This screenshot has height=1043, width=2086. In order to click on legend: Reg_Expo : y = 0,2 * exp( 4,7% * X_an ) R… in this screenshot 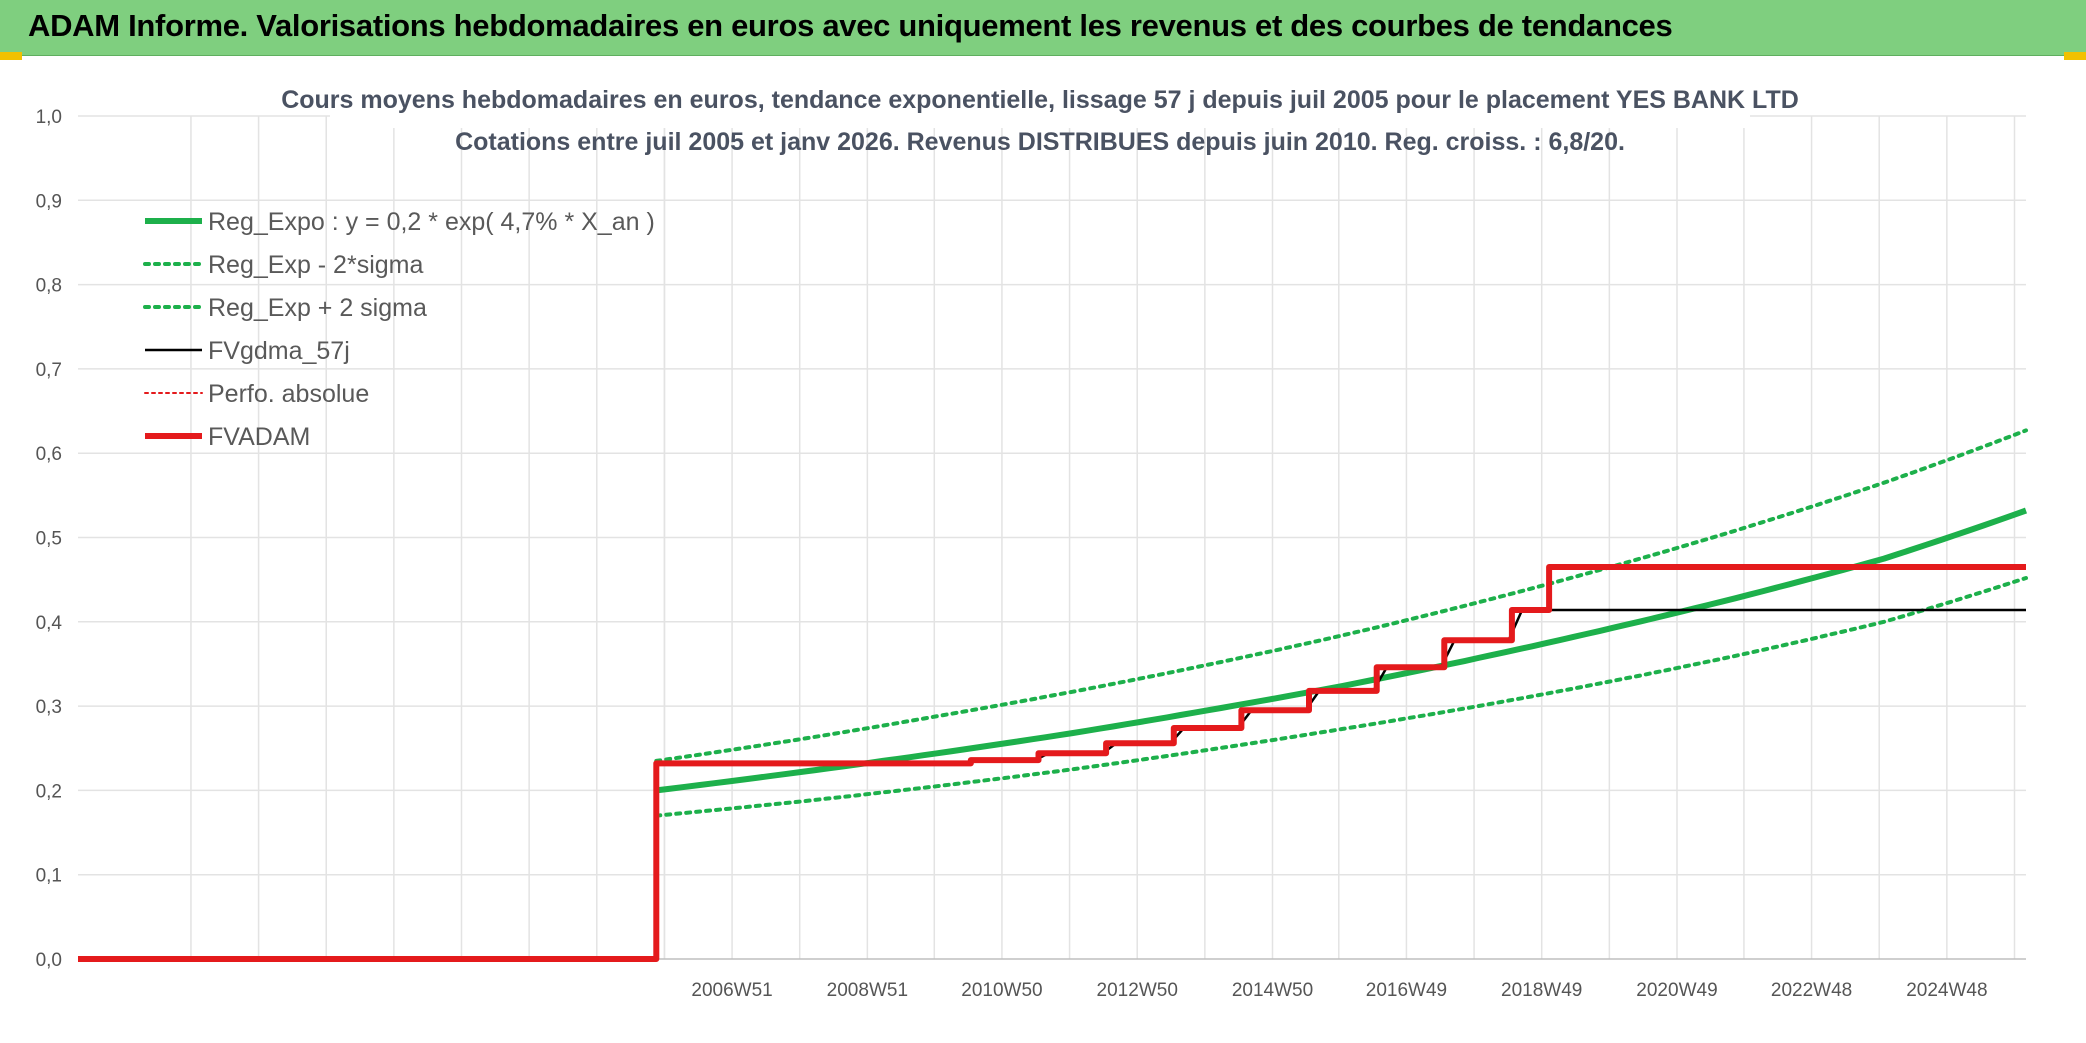, I will do `click(399, 329)`.